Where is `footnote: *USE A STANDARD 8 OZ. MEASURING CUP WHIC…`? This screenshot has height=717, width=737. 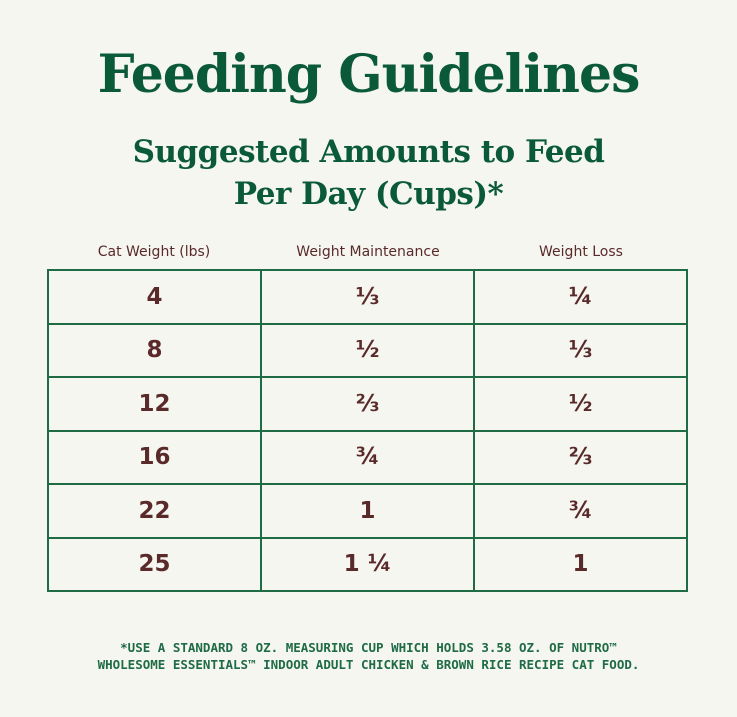
footnote: *USE A STANDARD 8 OZ. MEASURING CUP WHIC… is located at coordinates (368, 647).